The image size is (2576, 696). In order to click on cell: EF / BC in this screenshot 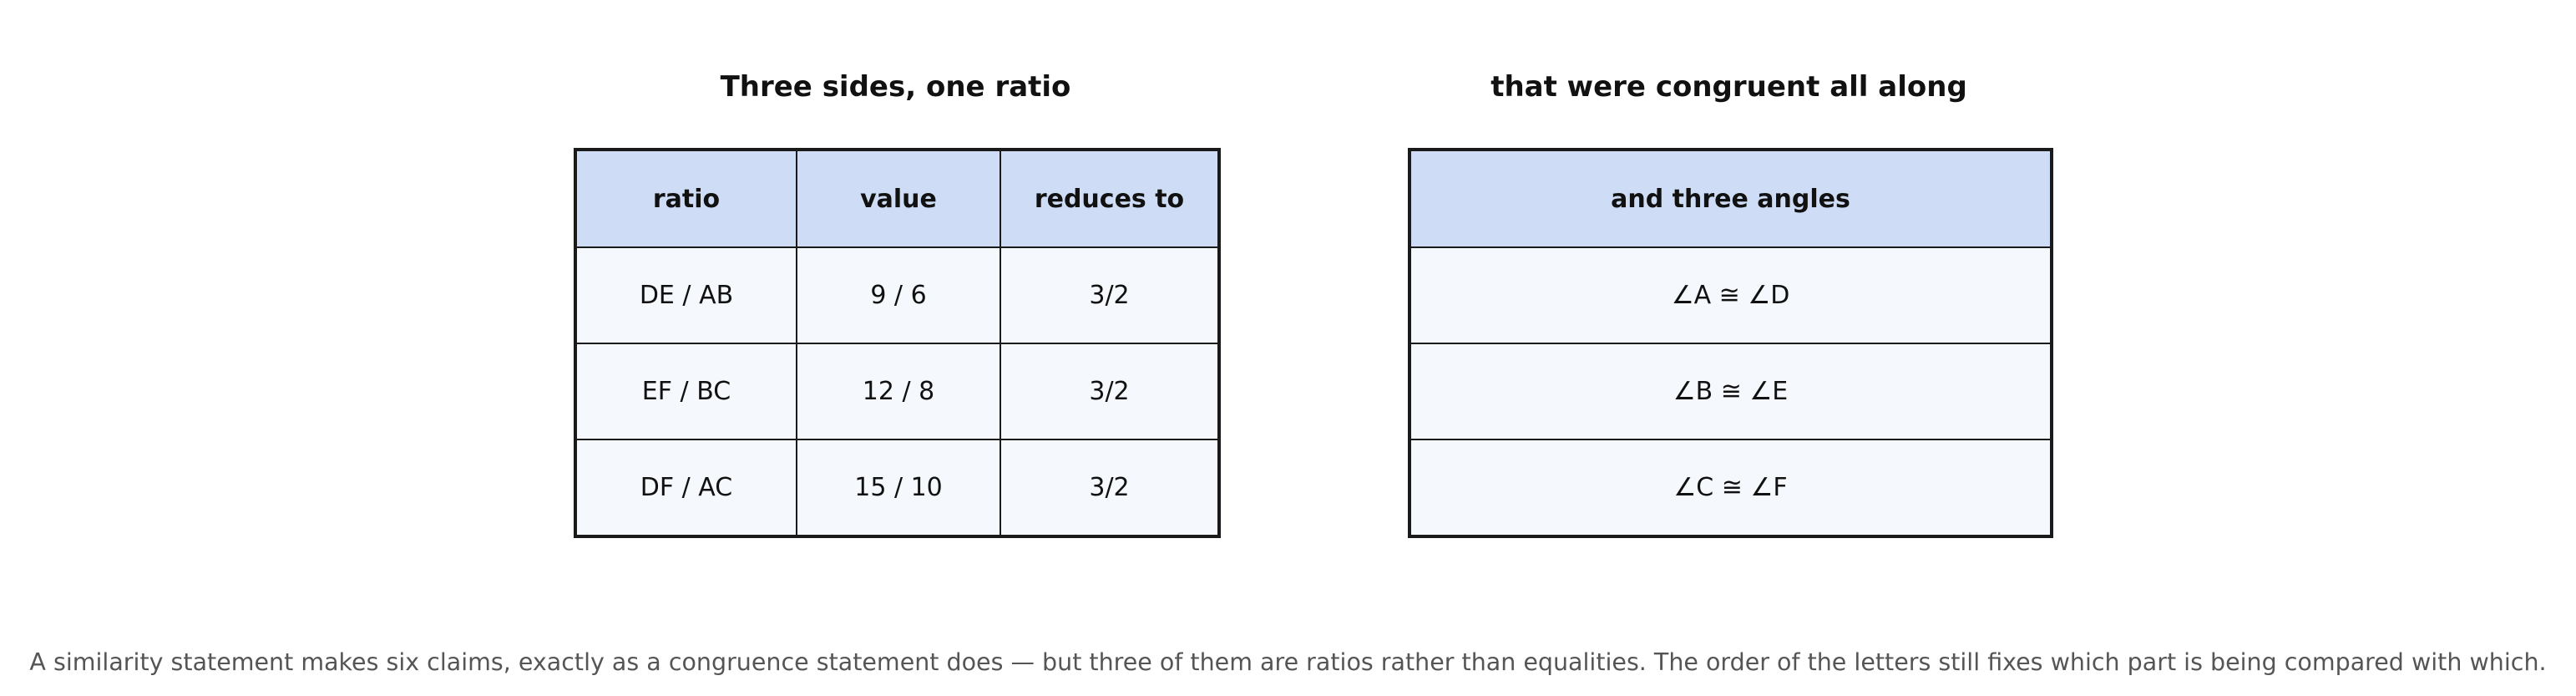, I will do `click(685, 391)`.